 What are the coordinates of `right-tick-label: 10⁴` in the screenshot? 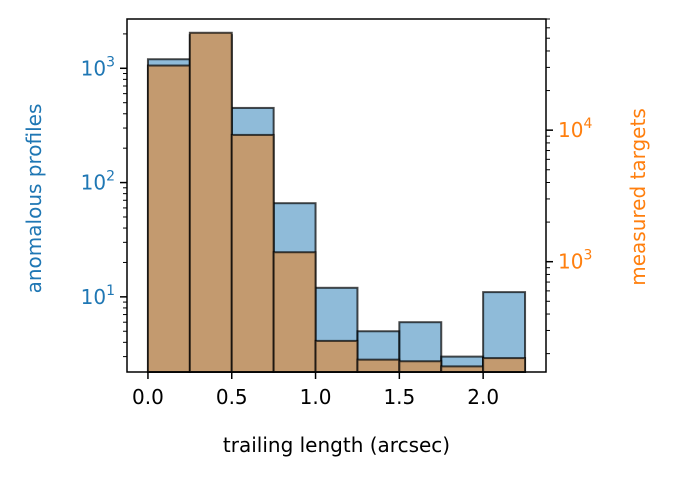 It's located at (575, 129).